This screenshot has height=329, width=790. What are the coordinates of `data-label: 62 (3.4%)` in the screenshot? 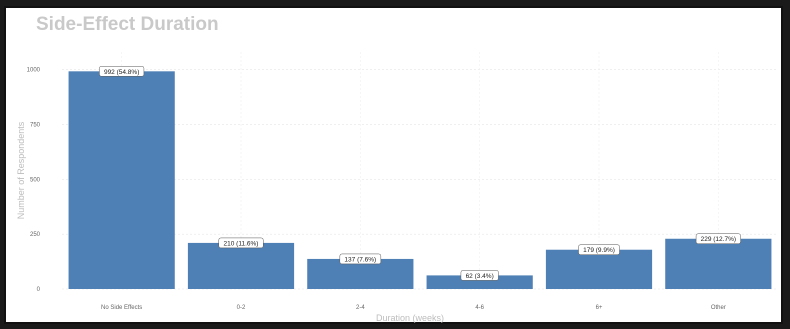 It's located at (480, 276).